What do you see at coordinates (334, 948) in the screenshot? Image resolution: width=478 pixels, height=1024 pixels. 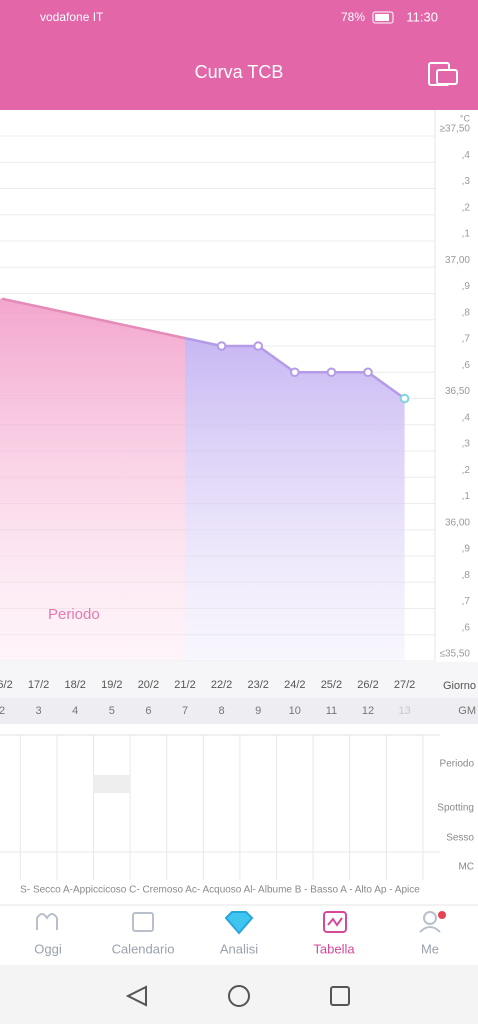 I see `tab-label: Tabella` at bounding box center [334, 948].